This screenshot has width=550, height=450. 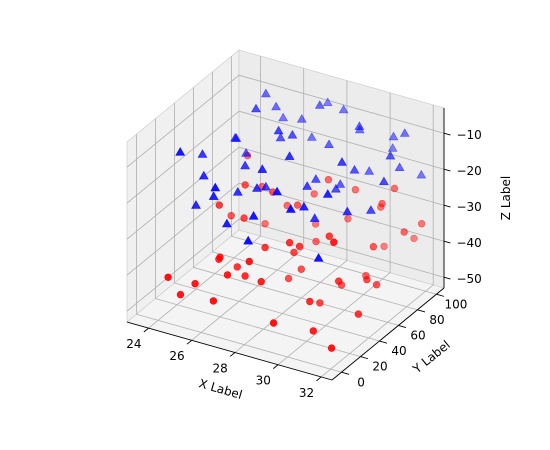 What do you see at coordinates (430, 357) in the screenshot?
I see `y-axis-label: Y Label` at bounding box center [430, 357].